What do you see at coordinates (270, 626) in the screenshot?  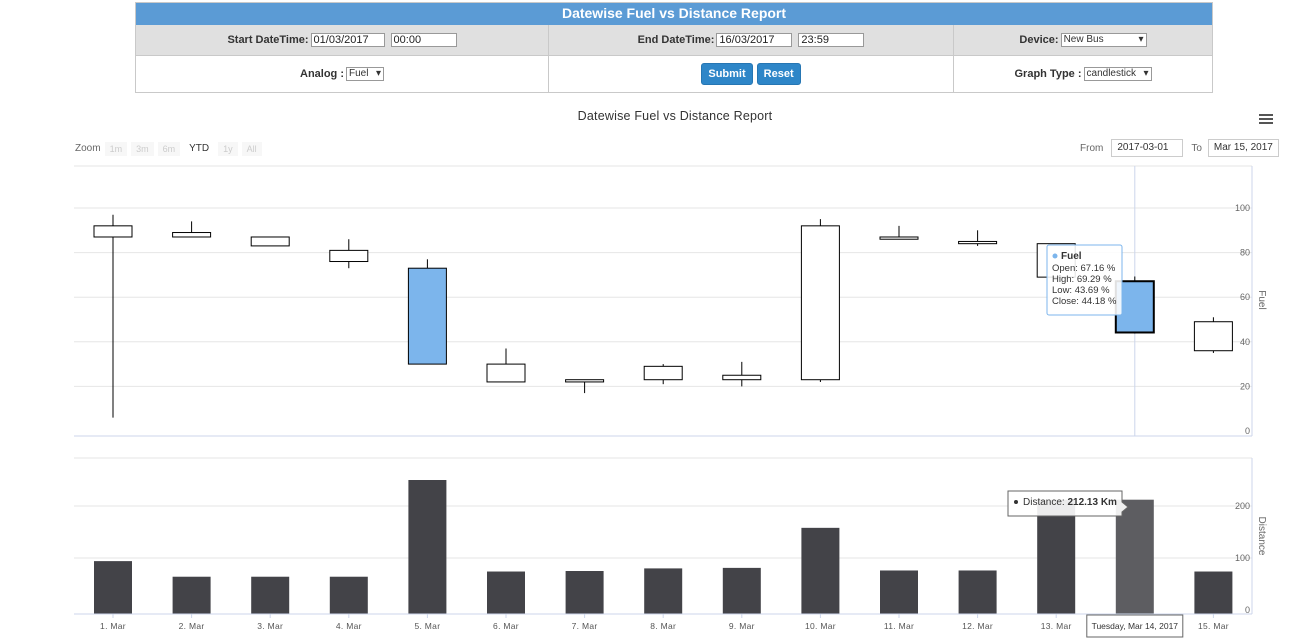 I see `x-tick-label: 3. Mar` at bounding box center [270, 626].